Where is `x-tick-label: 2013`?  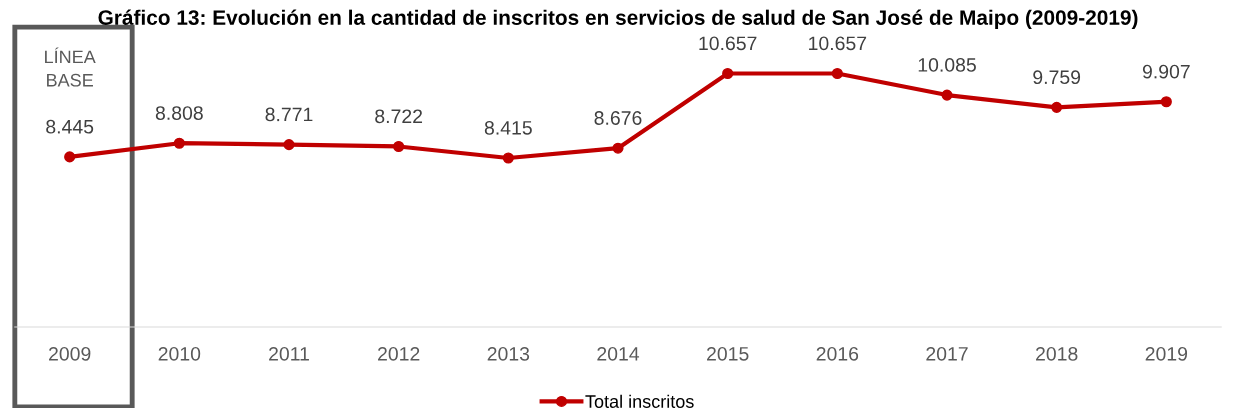
x-tick-label: 2013 is located at coordinates (508, 353).